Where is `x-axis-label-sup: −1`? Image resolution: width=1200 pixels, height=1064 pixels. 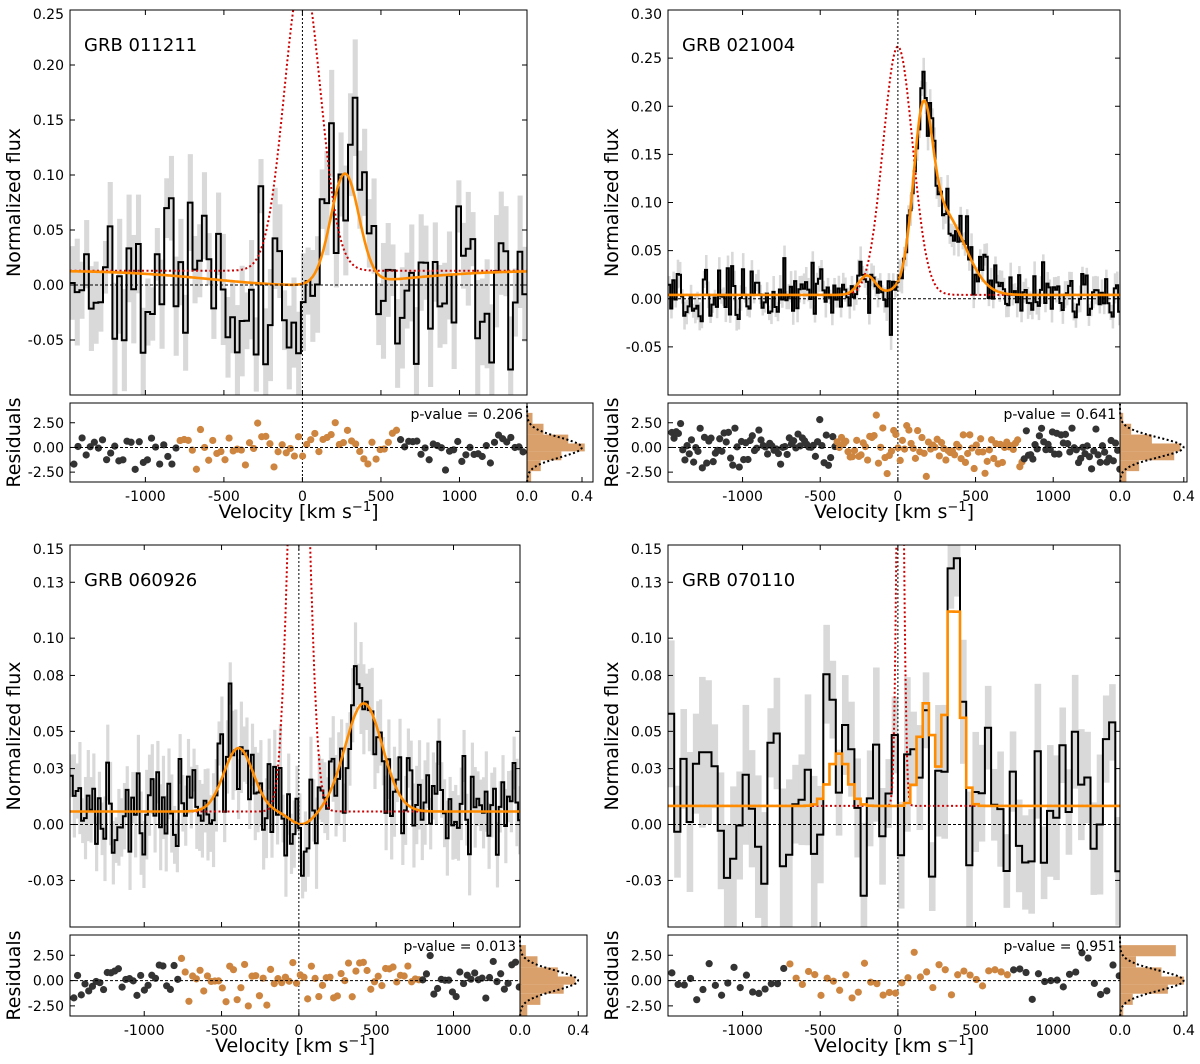
x-axis-label-sup: −1 is located at coordinates (956, 507).